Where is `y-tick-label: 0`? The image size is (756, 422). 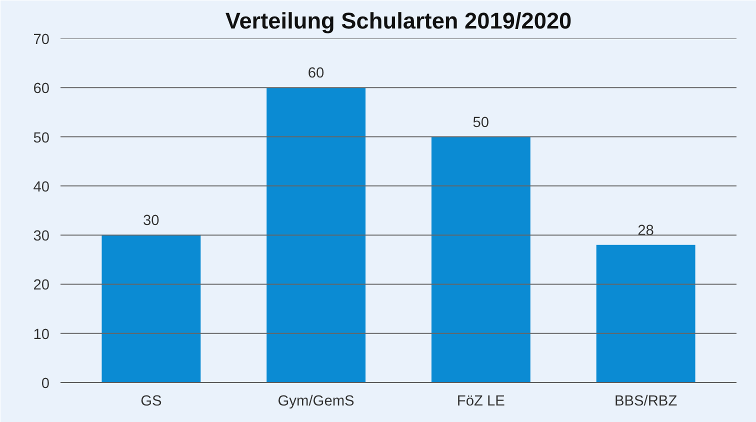 y-tick-label: 0 is located at coordinates (45, 384).